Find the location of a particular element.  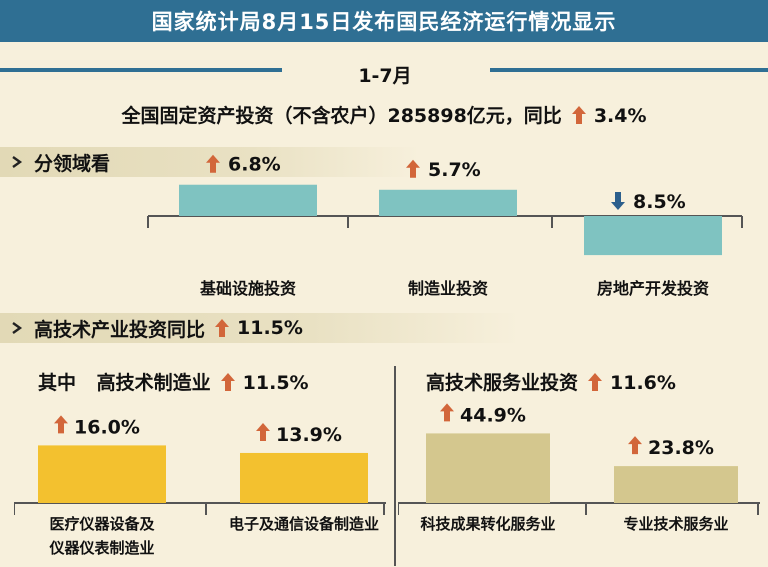

divider-left is located at coordinates (141, 70).